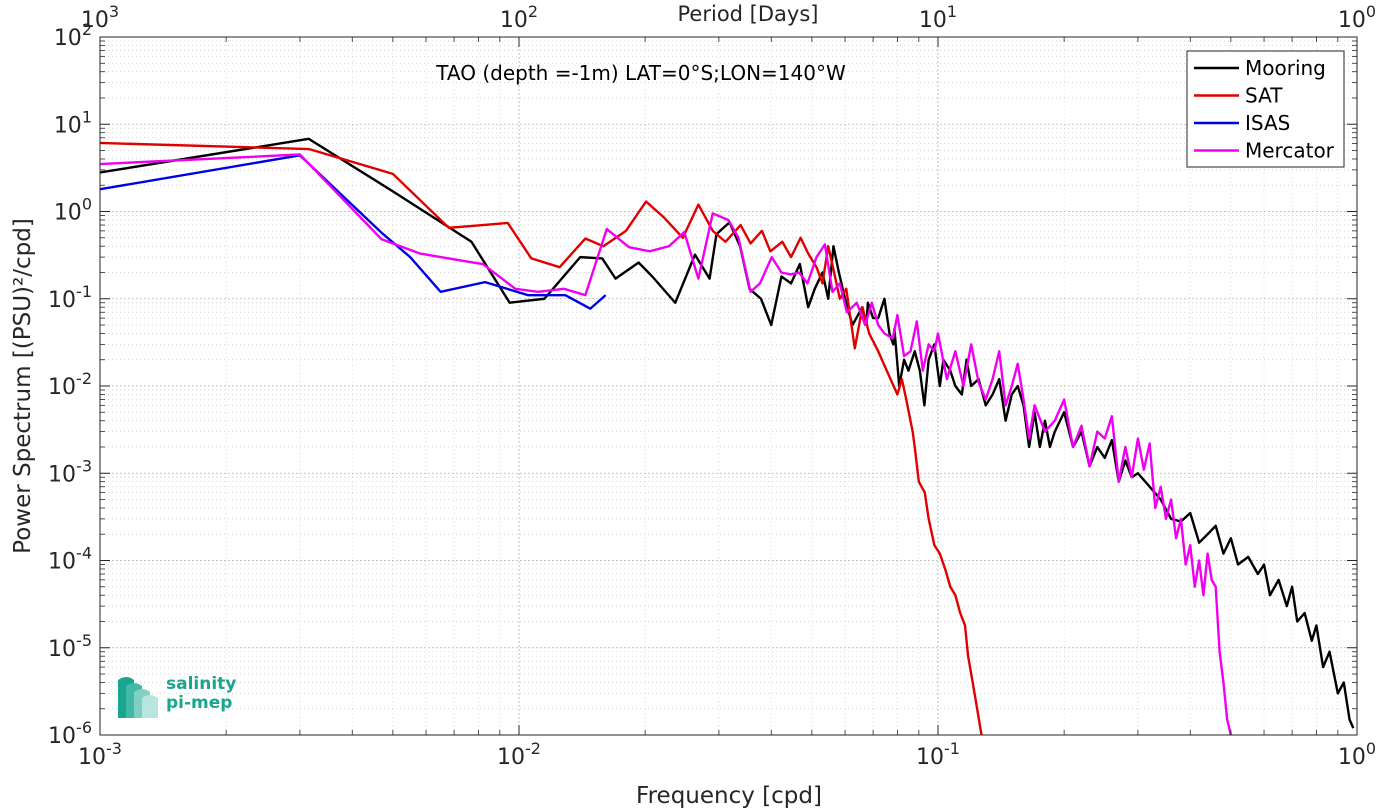  What do you see at coordinates (70, 559) in the screenshot?
I see `y-tick-label: 10⁻⁴` at bounding box center [70, 559].